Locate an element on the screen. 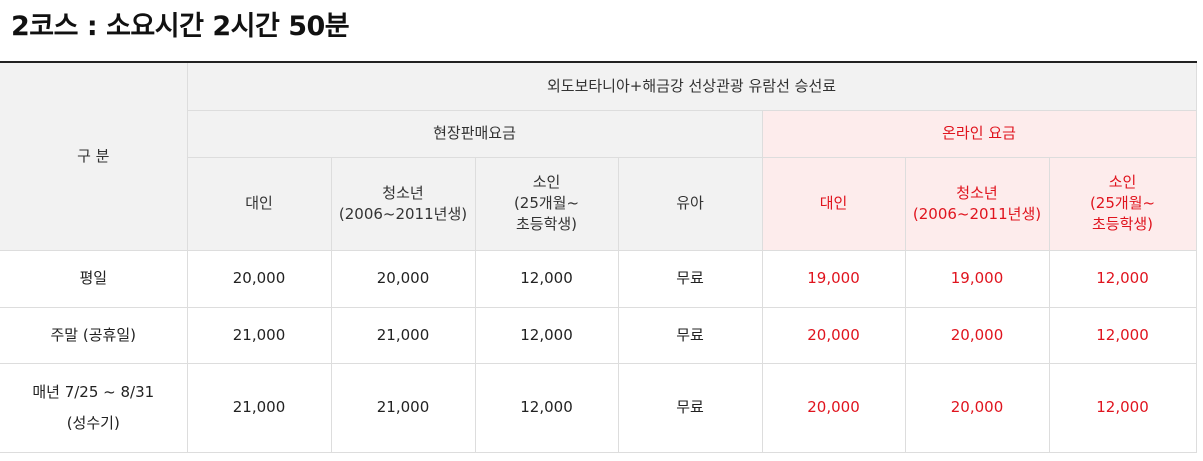 Image resolution: width=1203 pixels, height=461 pixels. row-label: 주말 (공휴일) is located at coordinates (94, 335).